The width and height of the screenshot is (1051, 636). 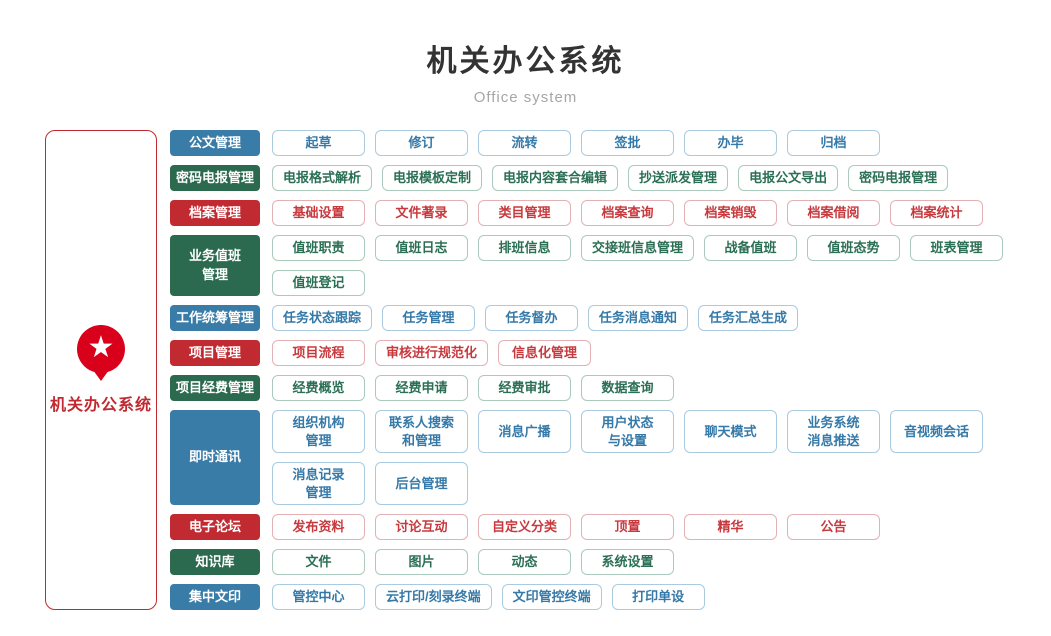 What do you see at coordinates (730, 527) in the screenshot?
I see `feature-button: 精华` at bounding box center [730, 527].